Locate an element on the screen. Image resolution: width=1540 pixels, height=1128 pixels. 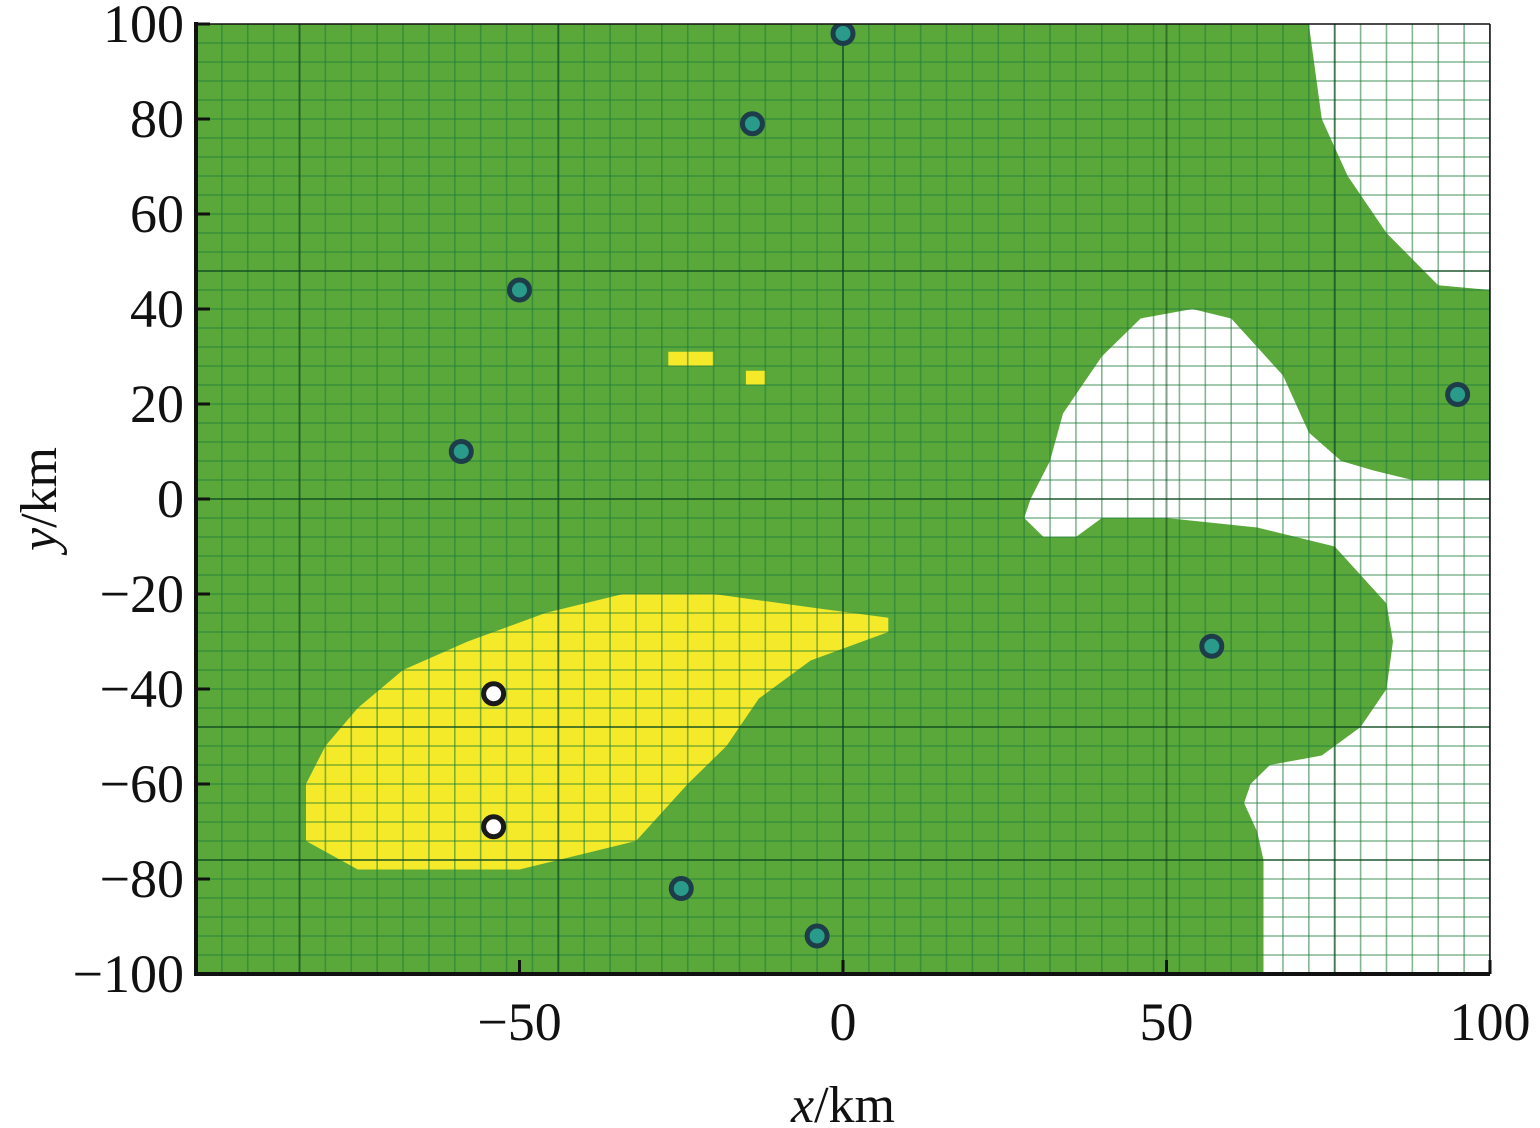
y-tick-label: −20 is located at coordinates (142, 594).